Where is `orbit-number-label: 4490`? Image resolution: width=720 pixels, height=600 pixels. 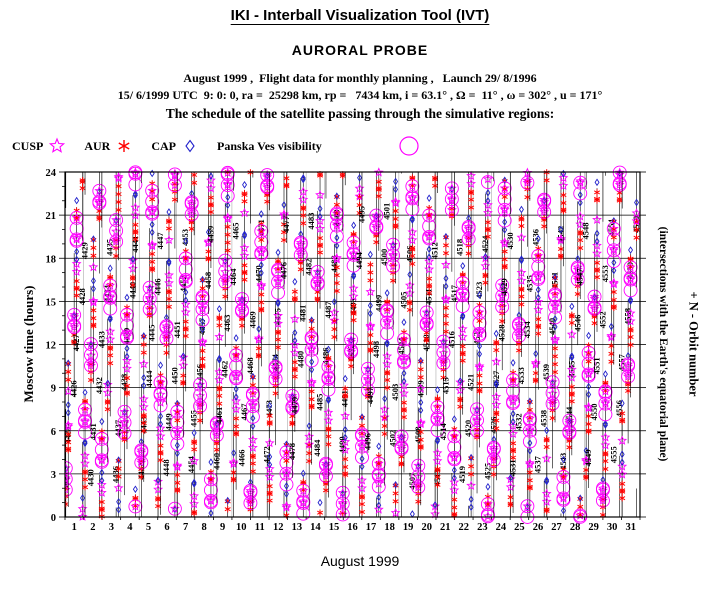 orbit-number-label: 4490 is located at coordinates (342, 444).